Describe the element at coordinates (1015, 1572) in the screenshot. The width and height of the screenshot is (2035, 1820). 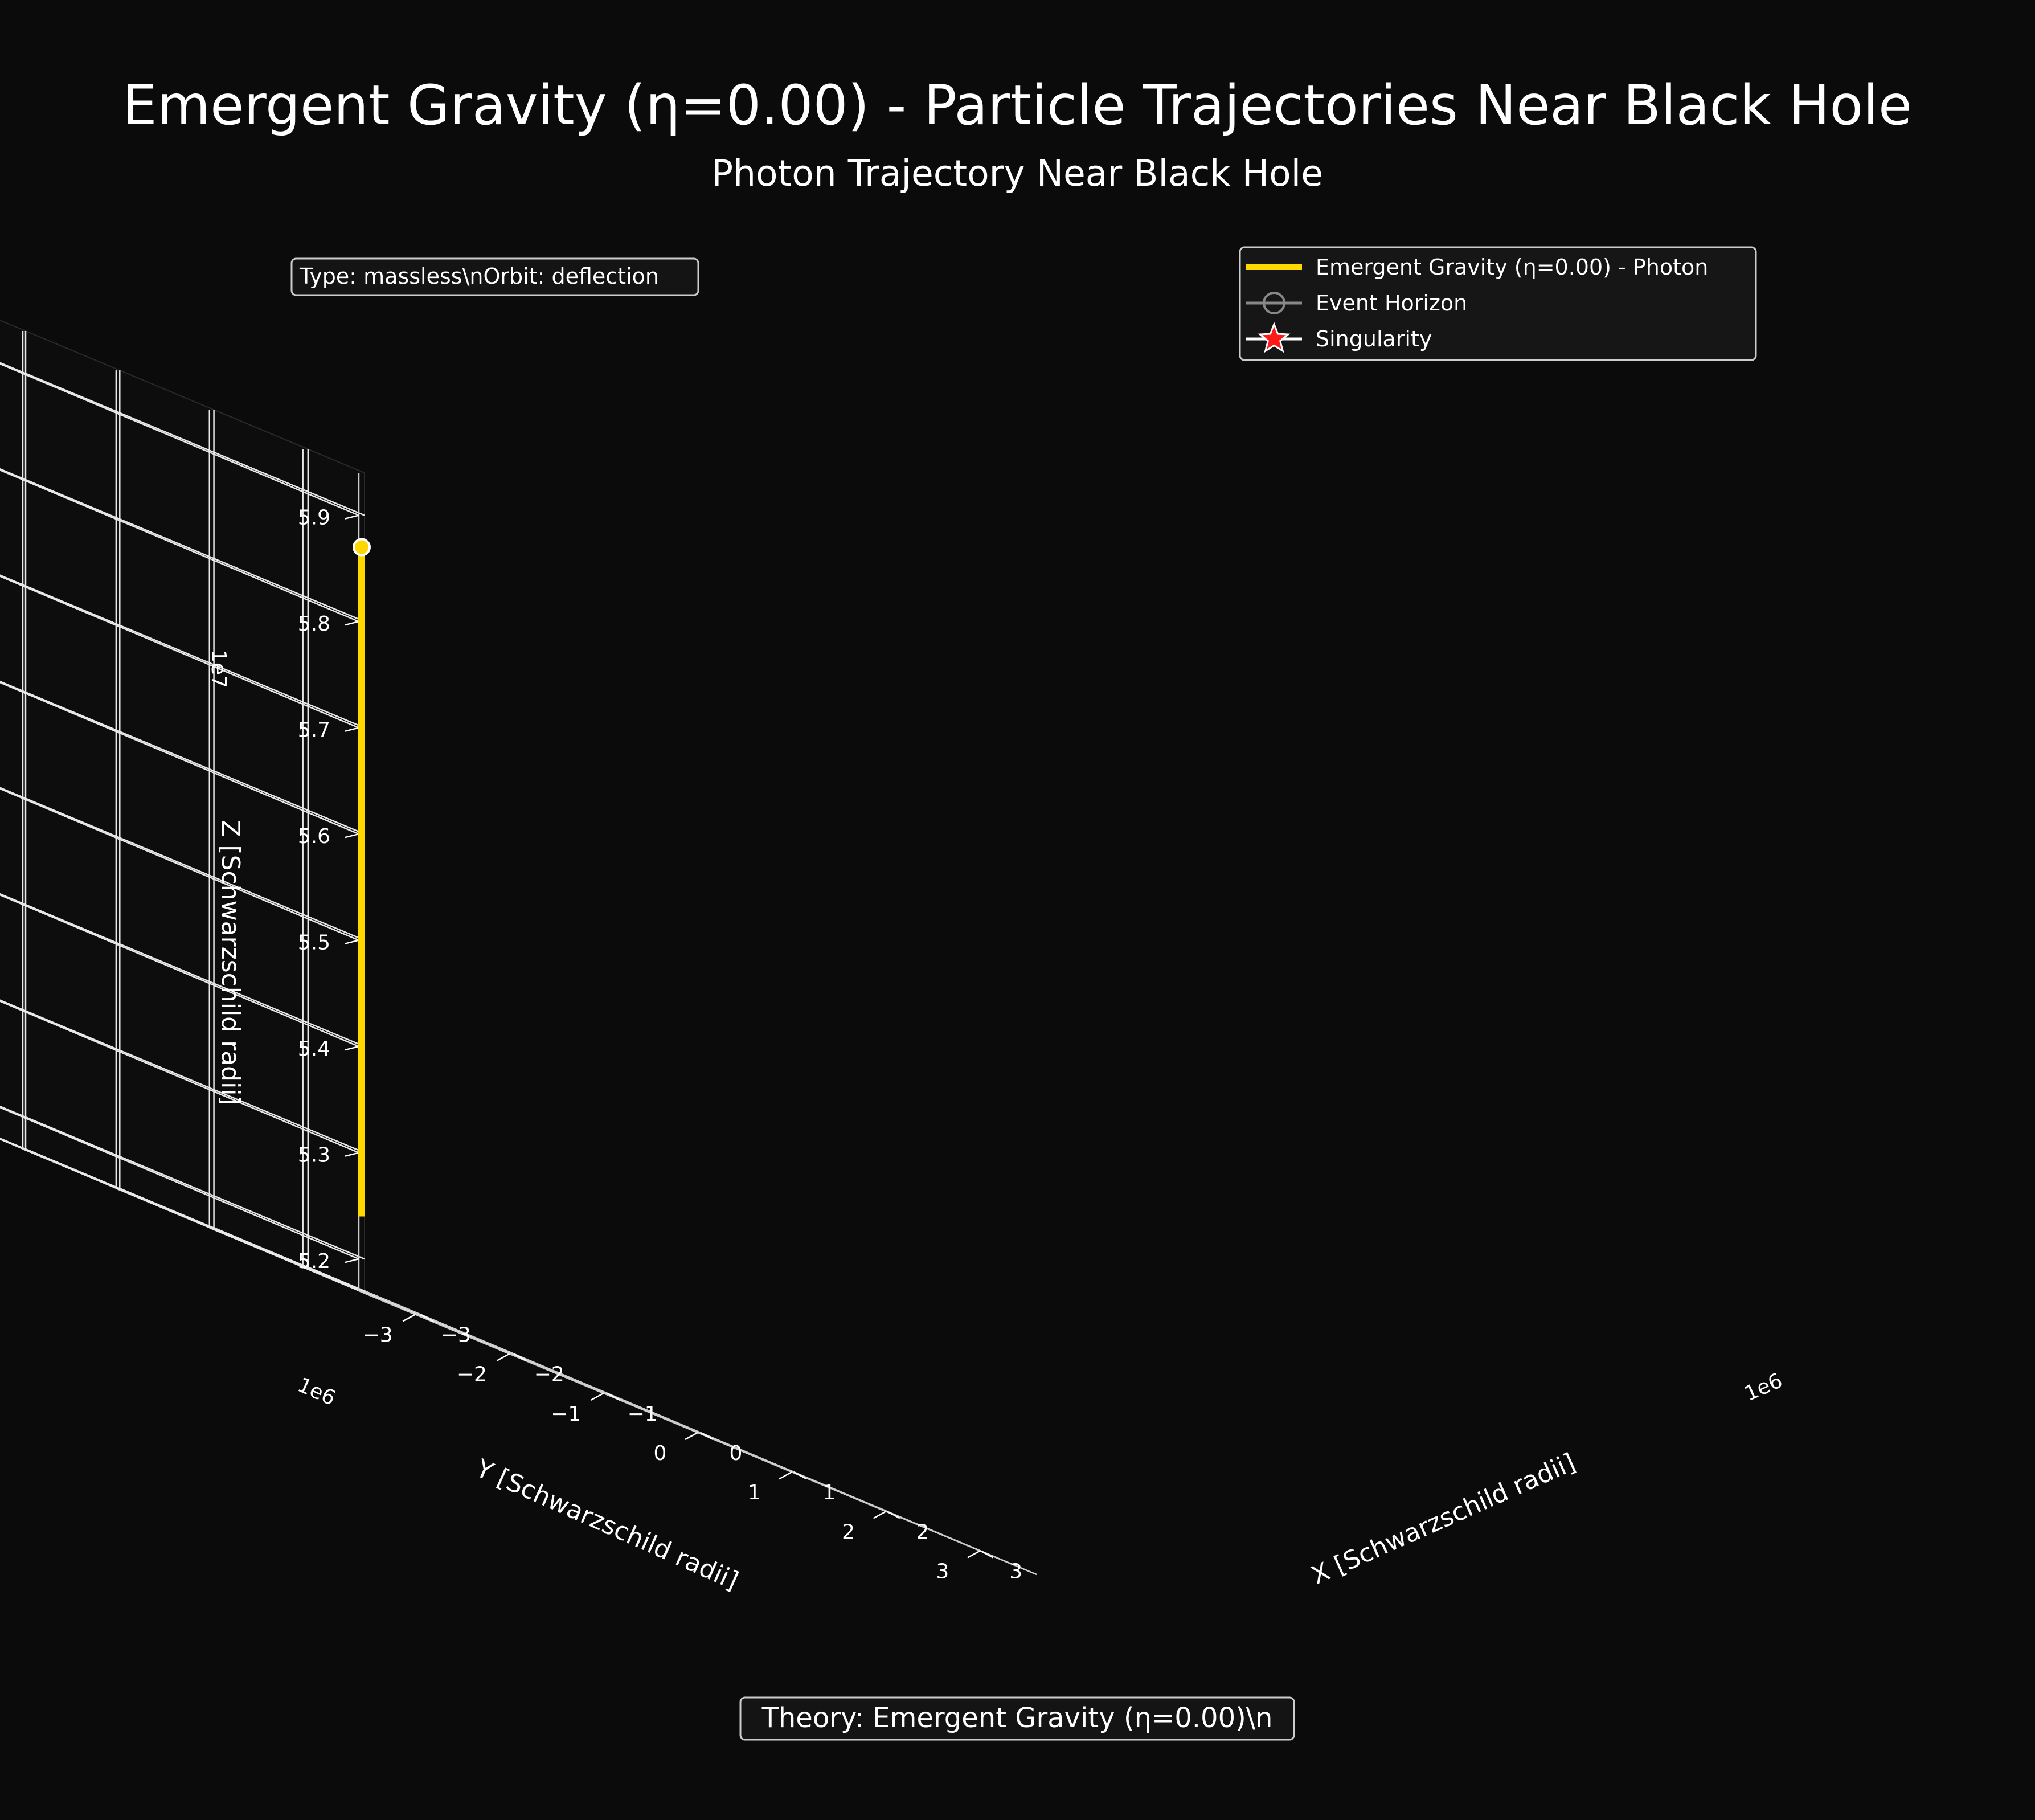
I see `x-tick-label: 3` at that location.